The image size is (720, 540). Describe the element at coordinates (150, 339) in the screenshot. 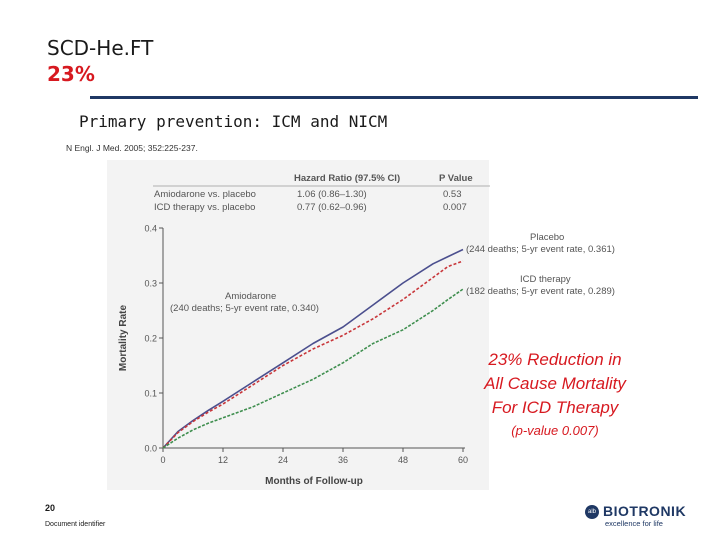

I see `y-tick-label: 0.2` at that location.